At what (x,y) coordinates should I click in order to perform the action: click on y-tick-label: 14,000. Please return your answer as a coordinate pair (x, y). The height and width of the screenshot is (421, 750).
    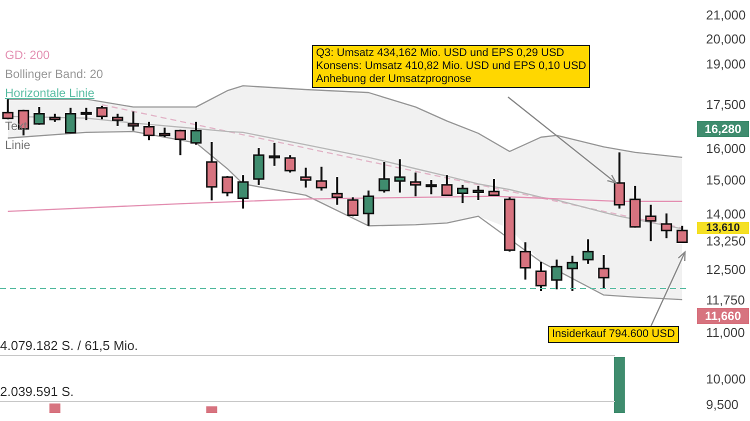
    Looking at the image, I should click on (726, 214).